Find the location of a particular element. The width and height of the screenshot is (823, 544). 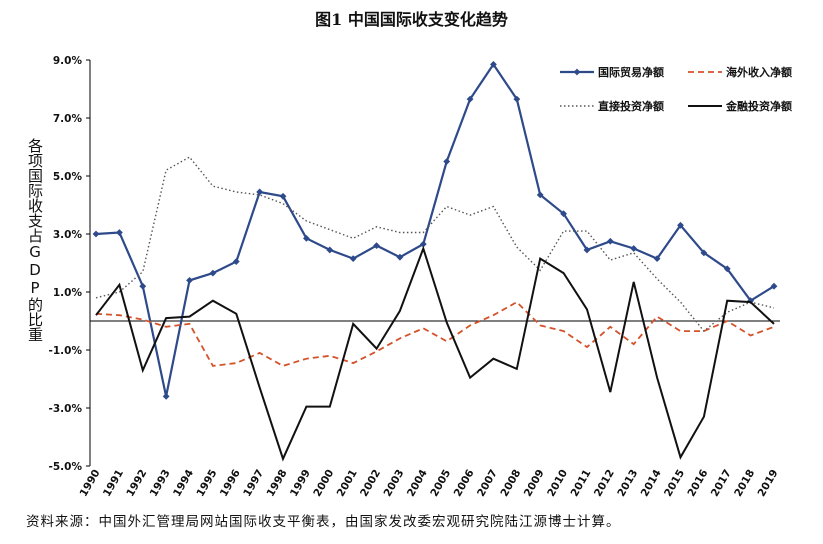

x-tick-label: 2014 is located at coordinates (651, 483).